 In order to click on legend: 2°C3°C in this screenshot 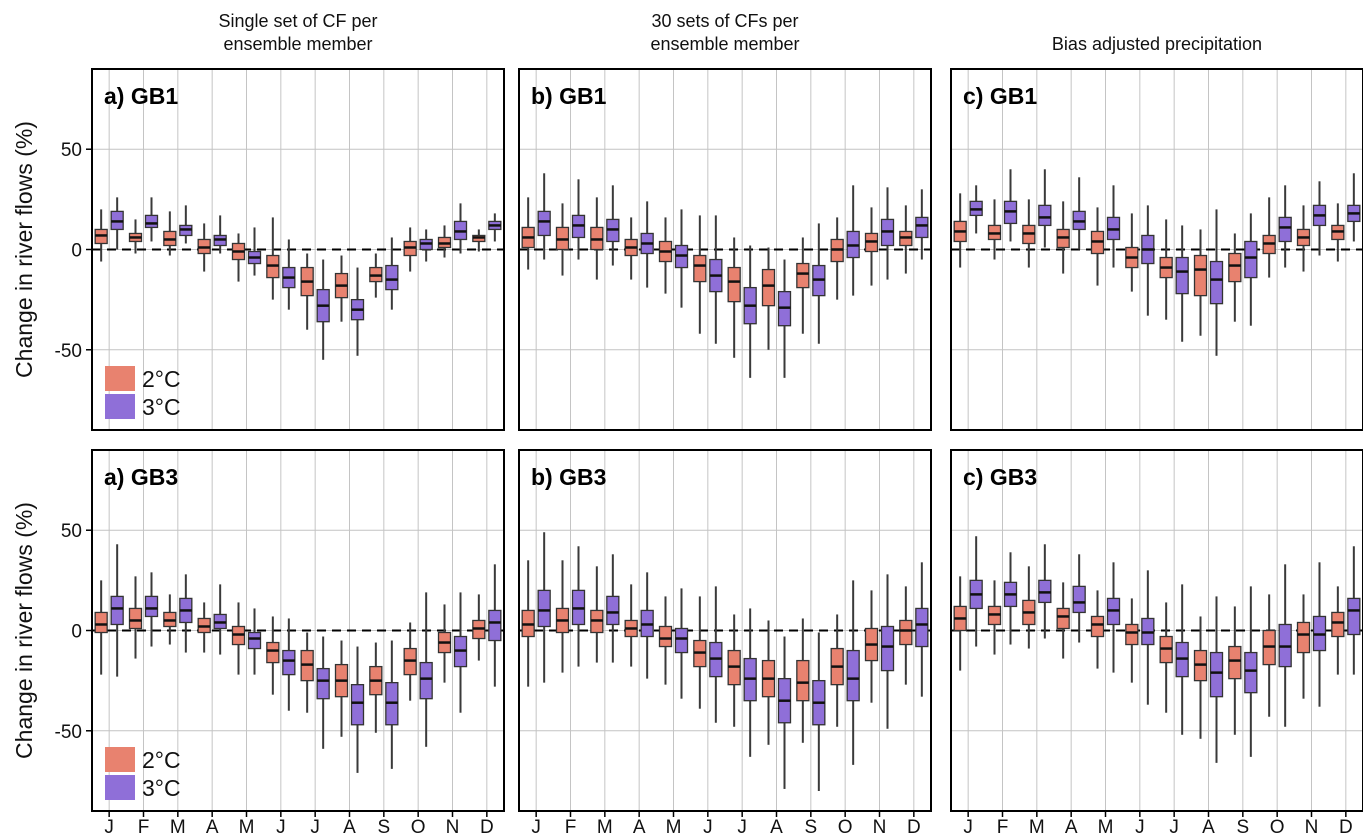, I will do `click(143, 393)`.